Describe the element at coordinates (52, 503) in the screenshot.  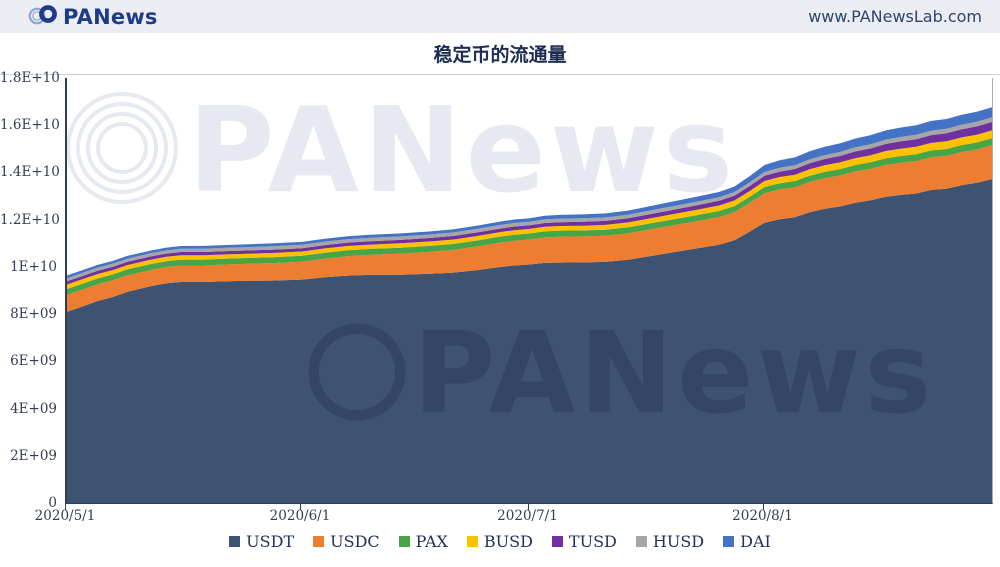
I see `y-axis-label: 0` at that location.